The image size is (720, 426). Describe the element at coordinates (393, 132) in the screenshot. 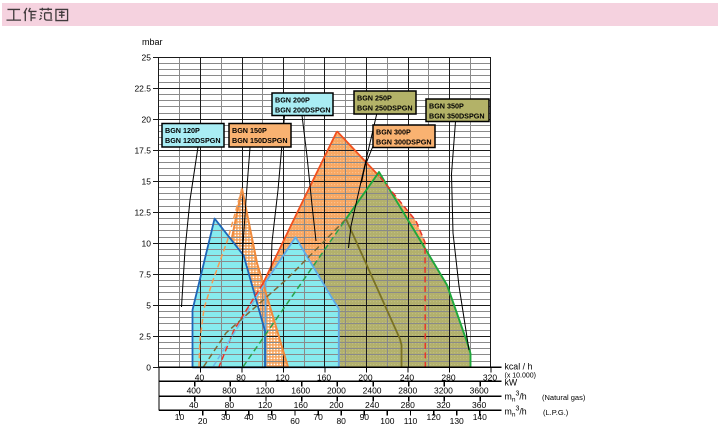

I see `svg-text: BGN 300P` at that location.